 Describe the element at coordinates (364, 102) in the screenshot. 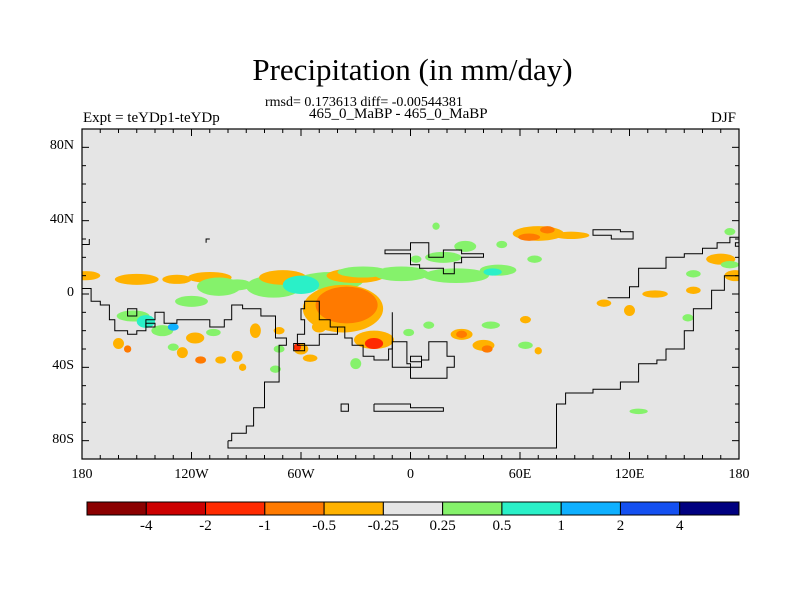

I see `stats-line: rmsd= 0.173613 diff= -0.00544381` at that location.